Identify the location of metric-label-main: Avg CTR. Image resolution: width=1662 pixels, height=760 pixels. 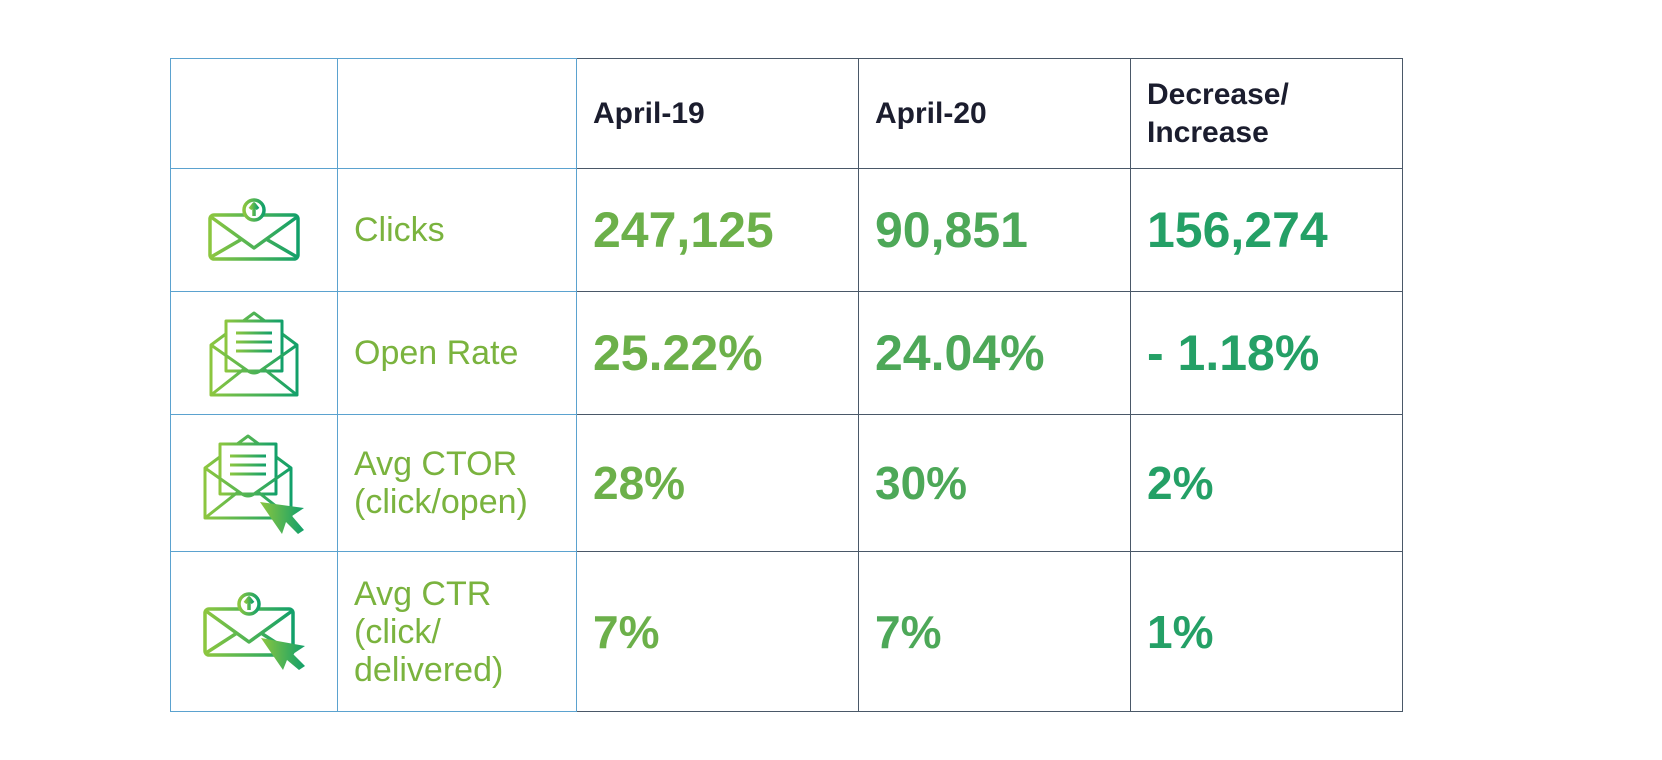
(423, 593).